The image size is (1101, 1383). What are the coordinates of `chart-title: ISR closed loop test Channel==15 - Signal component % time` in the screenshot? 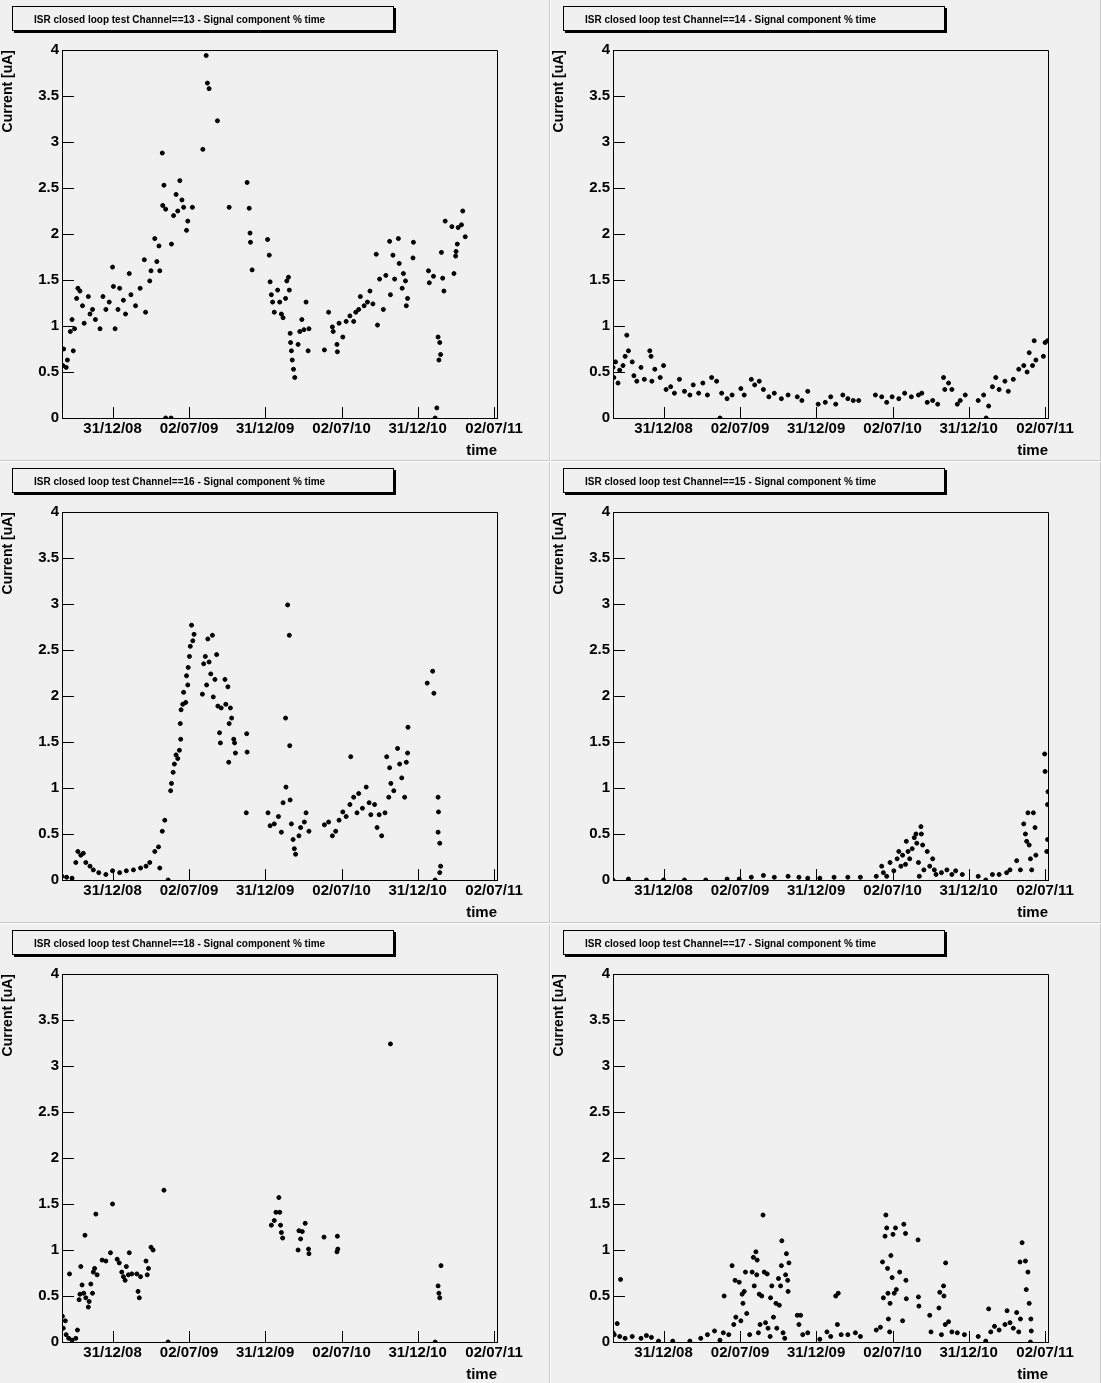 It's located at (754, 480).